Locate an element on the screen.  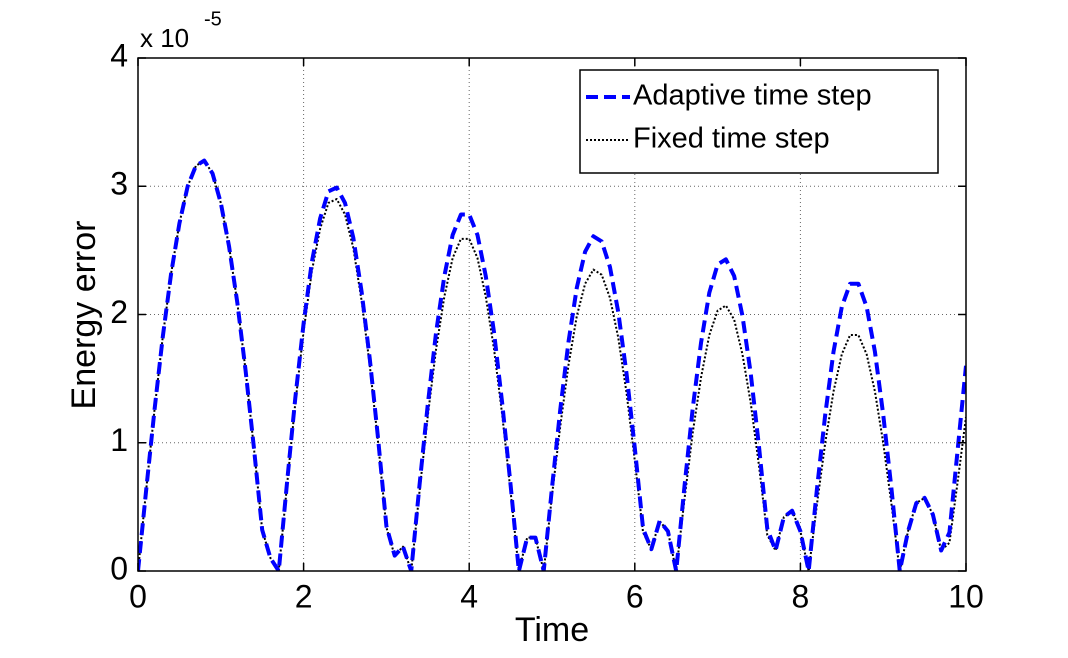
x-tick-label: 4 is located at coordinates (469, 596).